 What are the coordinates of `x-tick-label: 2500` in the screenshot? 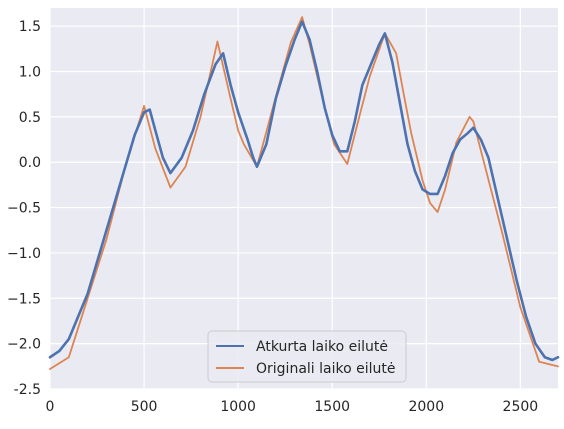 It's located at (521, 407).